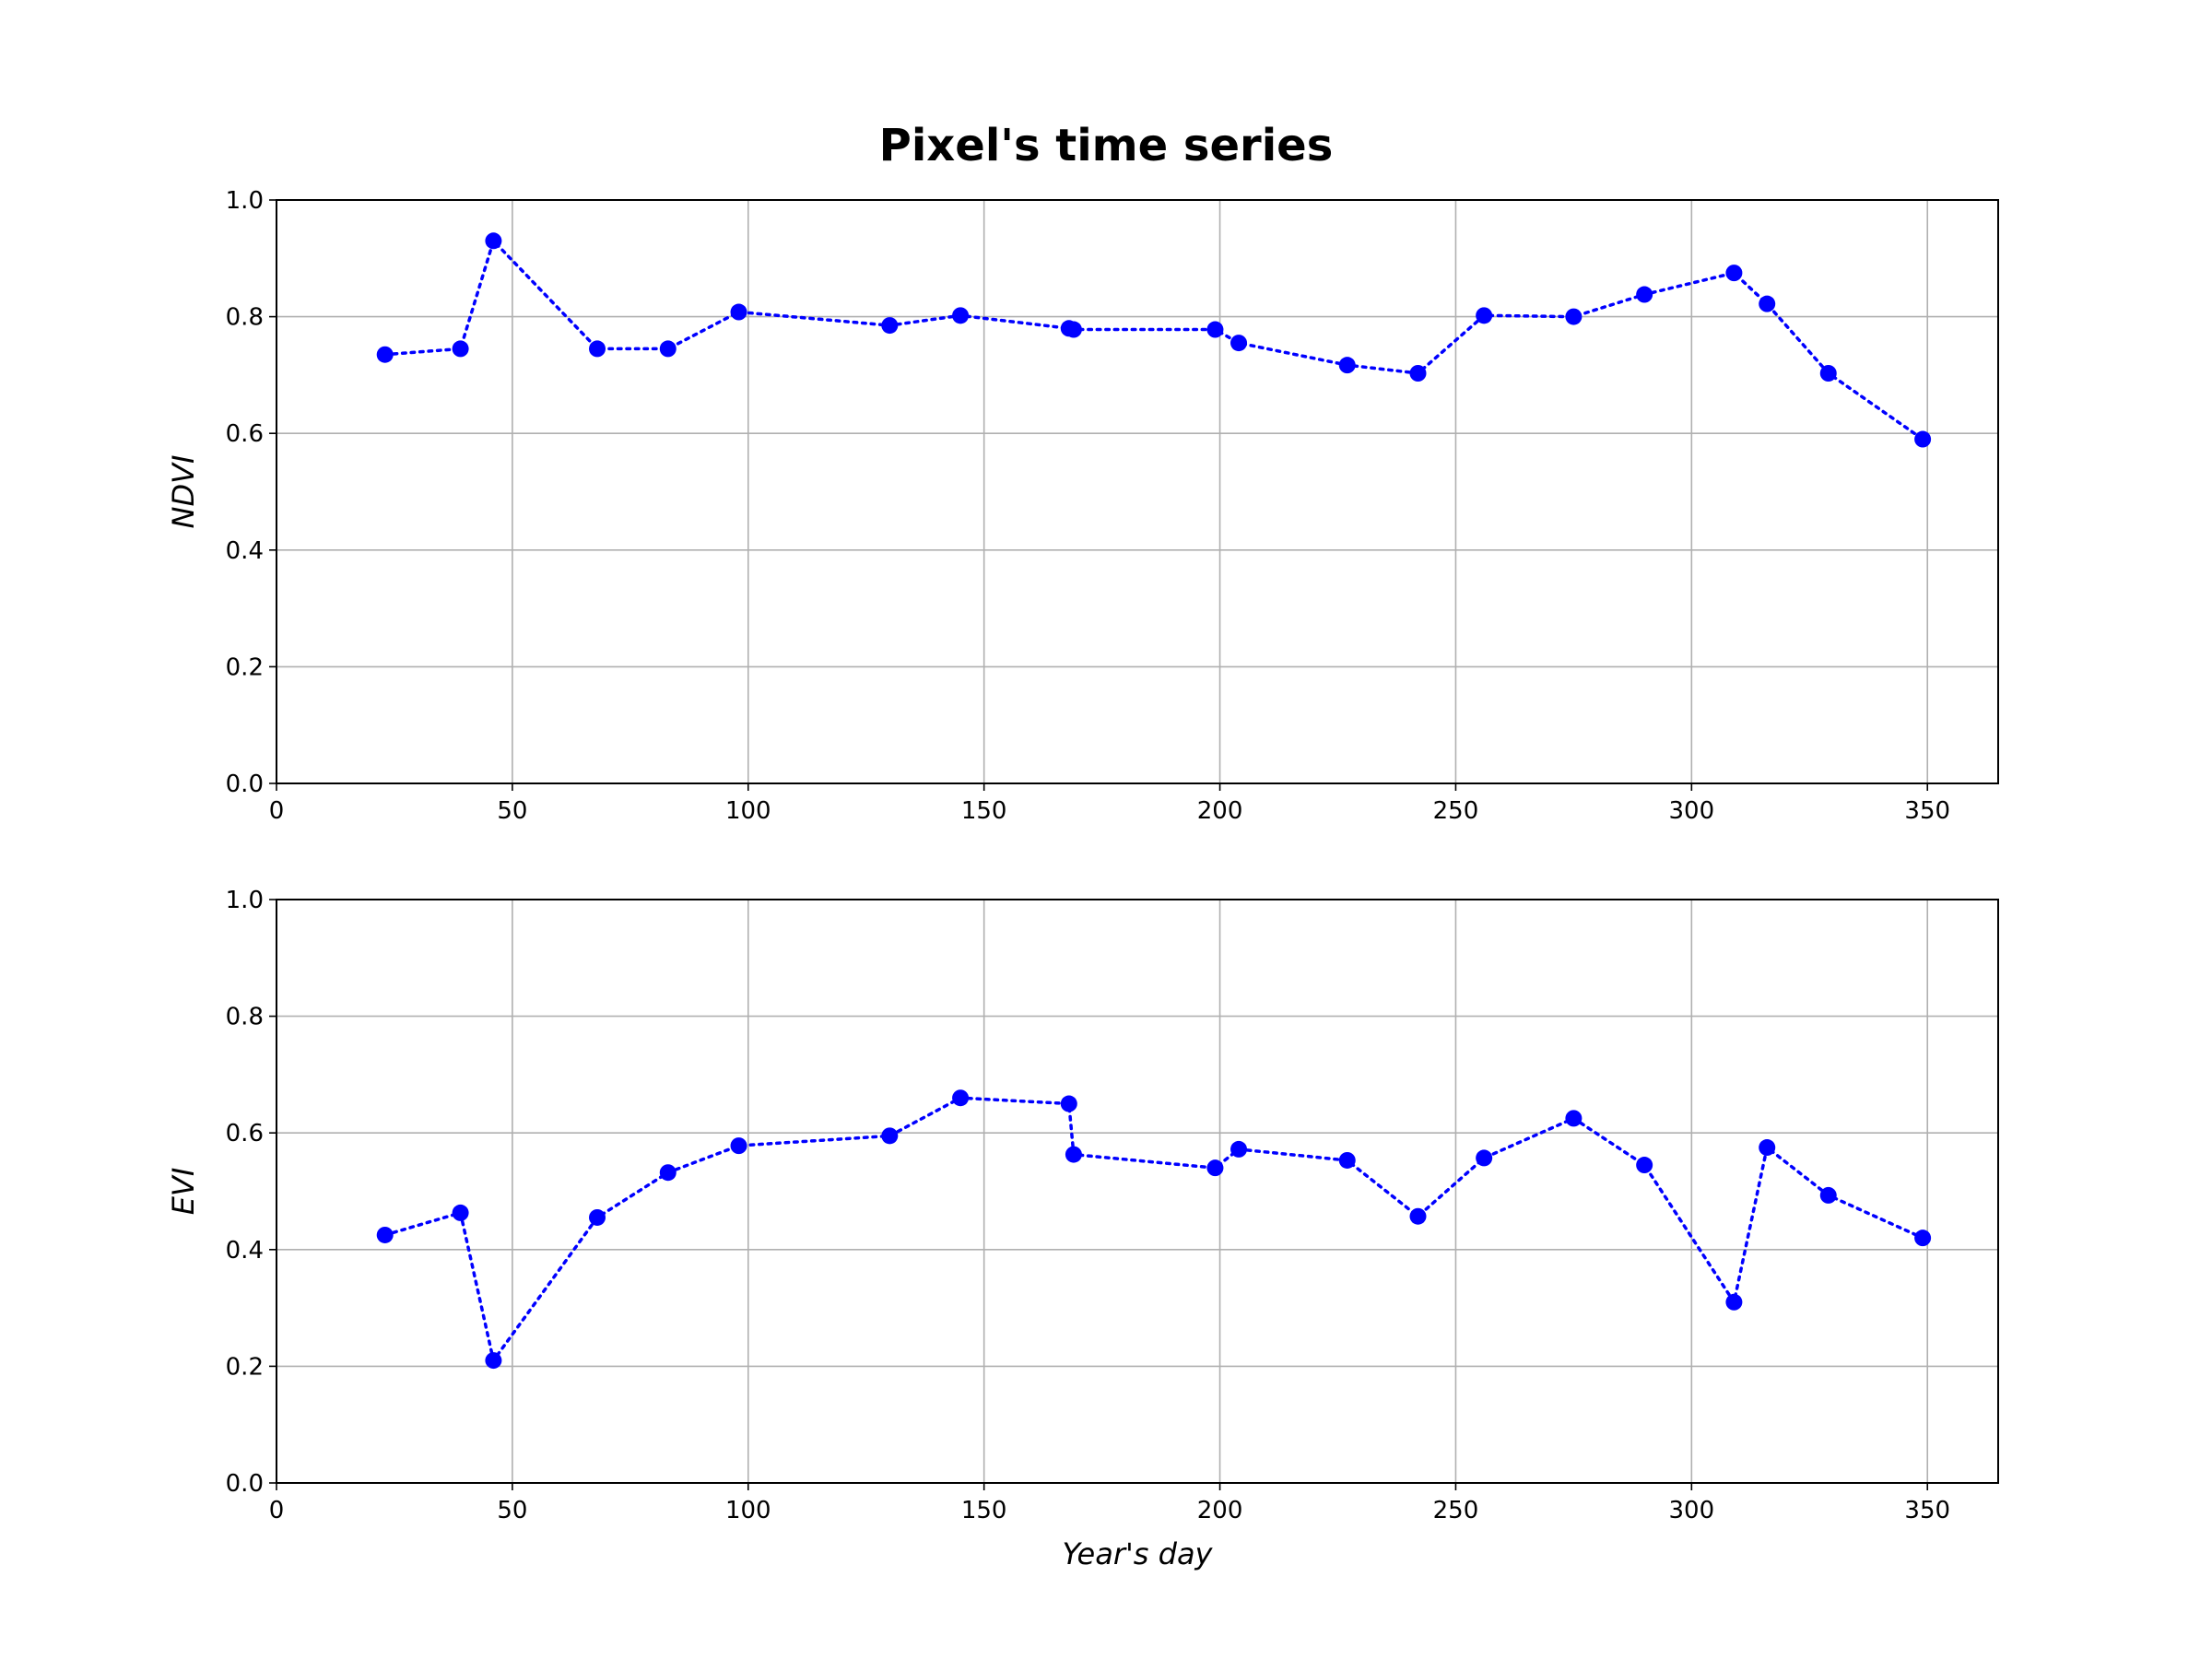 Image resolution: width=2212 pixels, height=1659 pixels. I want to click on evi-xtick-label: 250, so click(1456, 1510).